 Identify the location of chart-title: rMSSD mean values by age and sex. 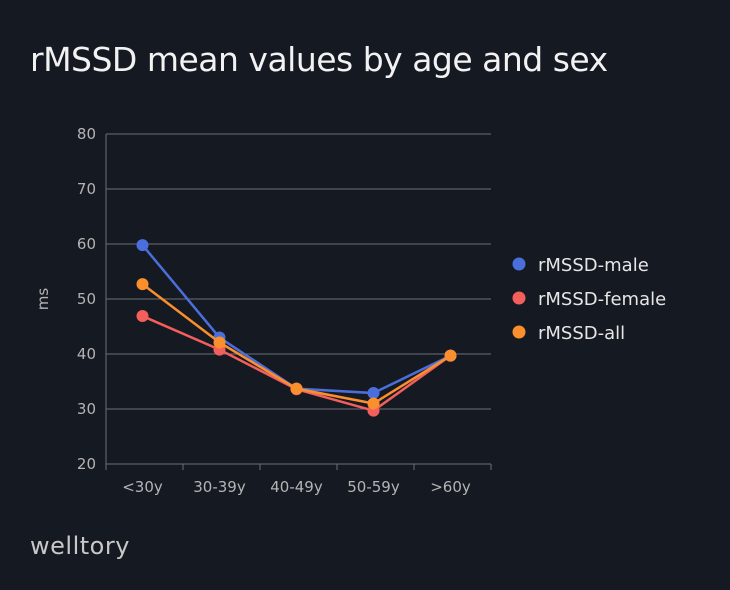
(319, 59).